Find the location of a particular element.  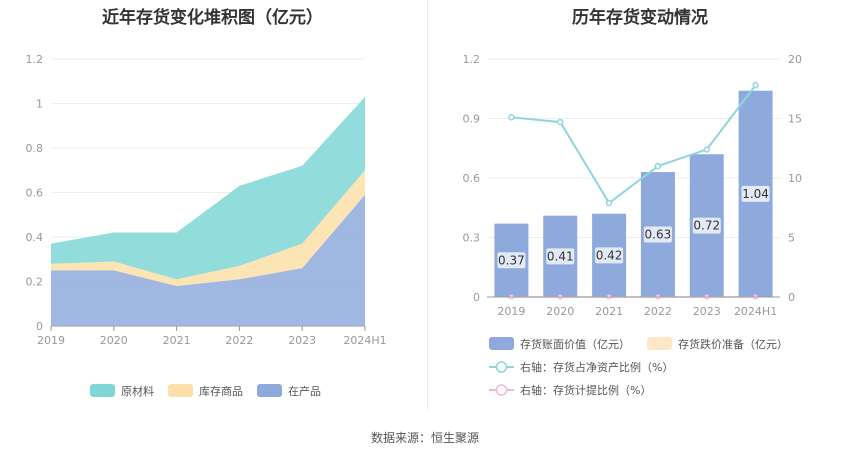

bar-data-label: 0.63 is located at coordinates (658, 235).